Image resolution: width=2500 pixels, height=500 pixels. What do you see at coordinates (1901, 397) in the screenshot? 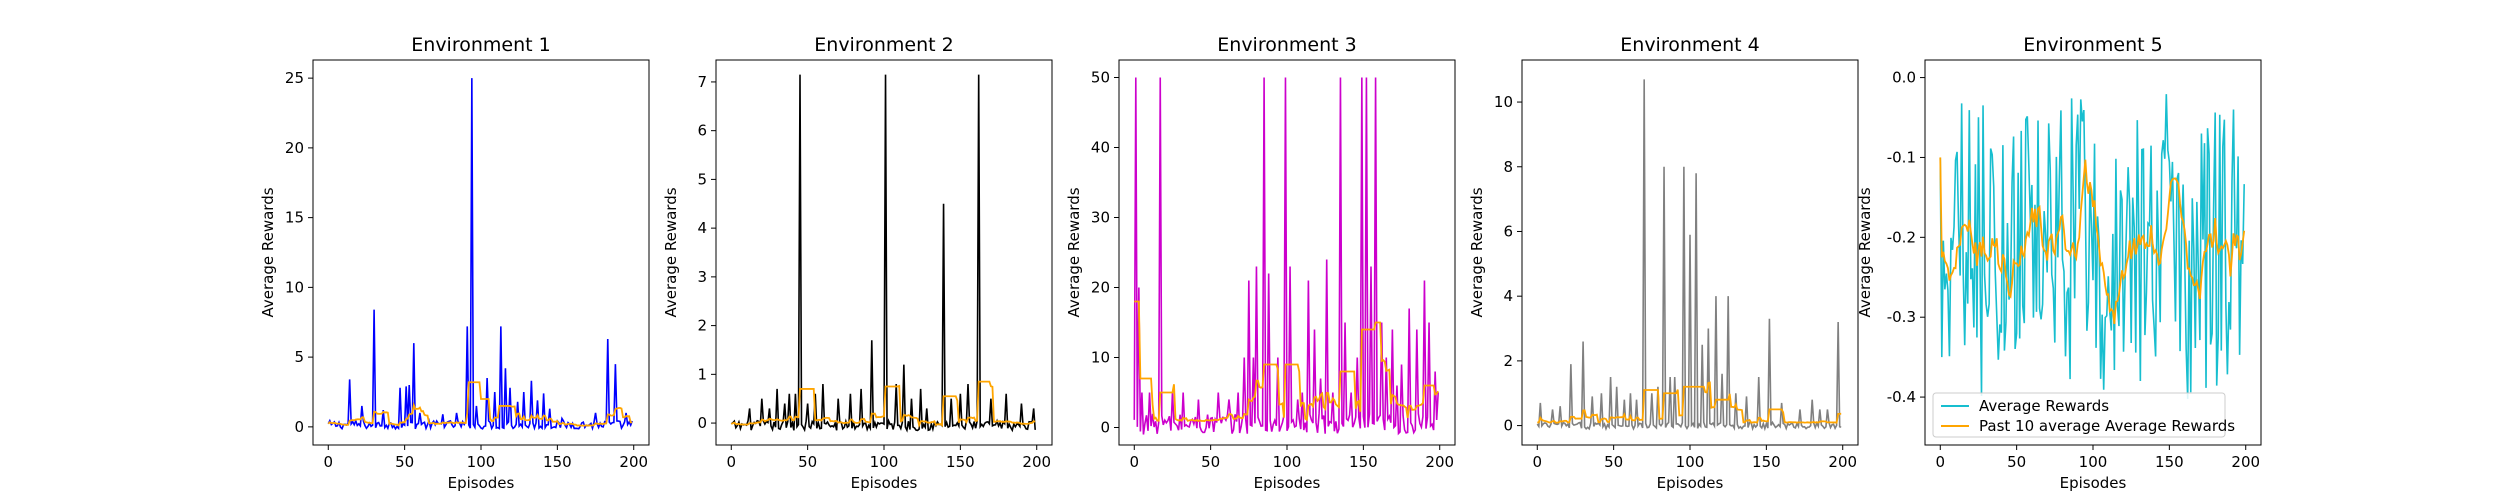
I see `y-tick-label: -0.4` at bounding box center [1901, 397].